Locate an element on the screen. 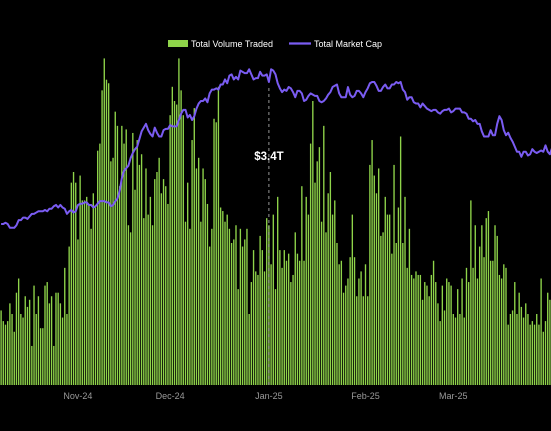 This screenshot has height=431, width=551. x-axis-ticks: Nov-24 Dec-24 Jan-25 Feb-25 Mar-25 is located at coordinates (265, 396).